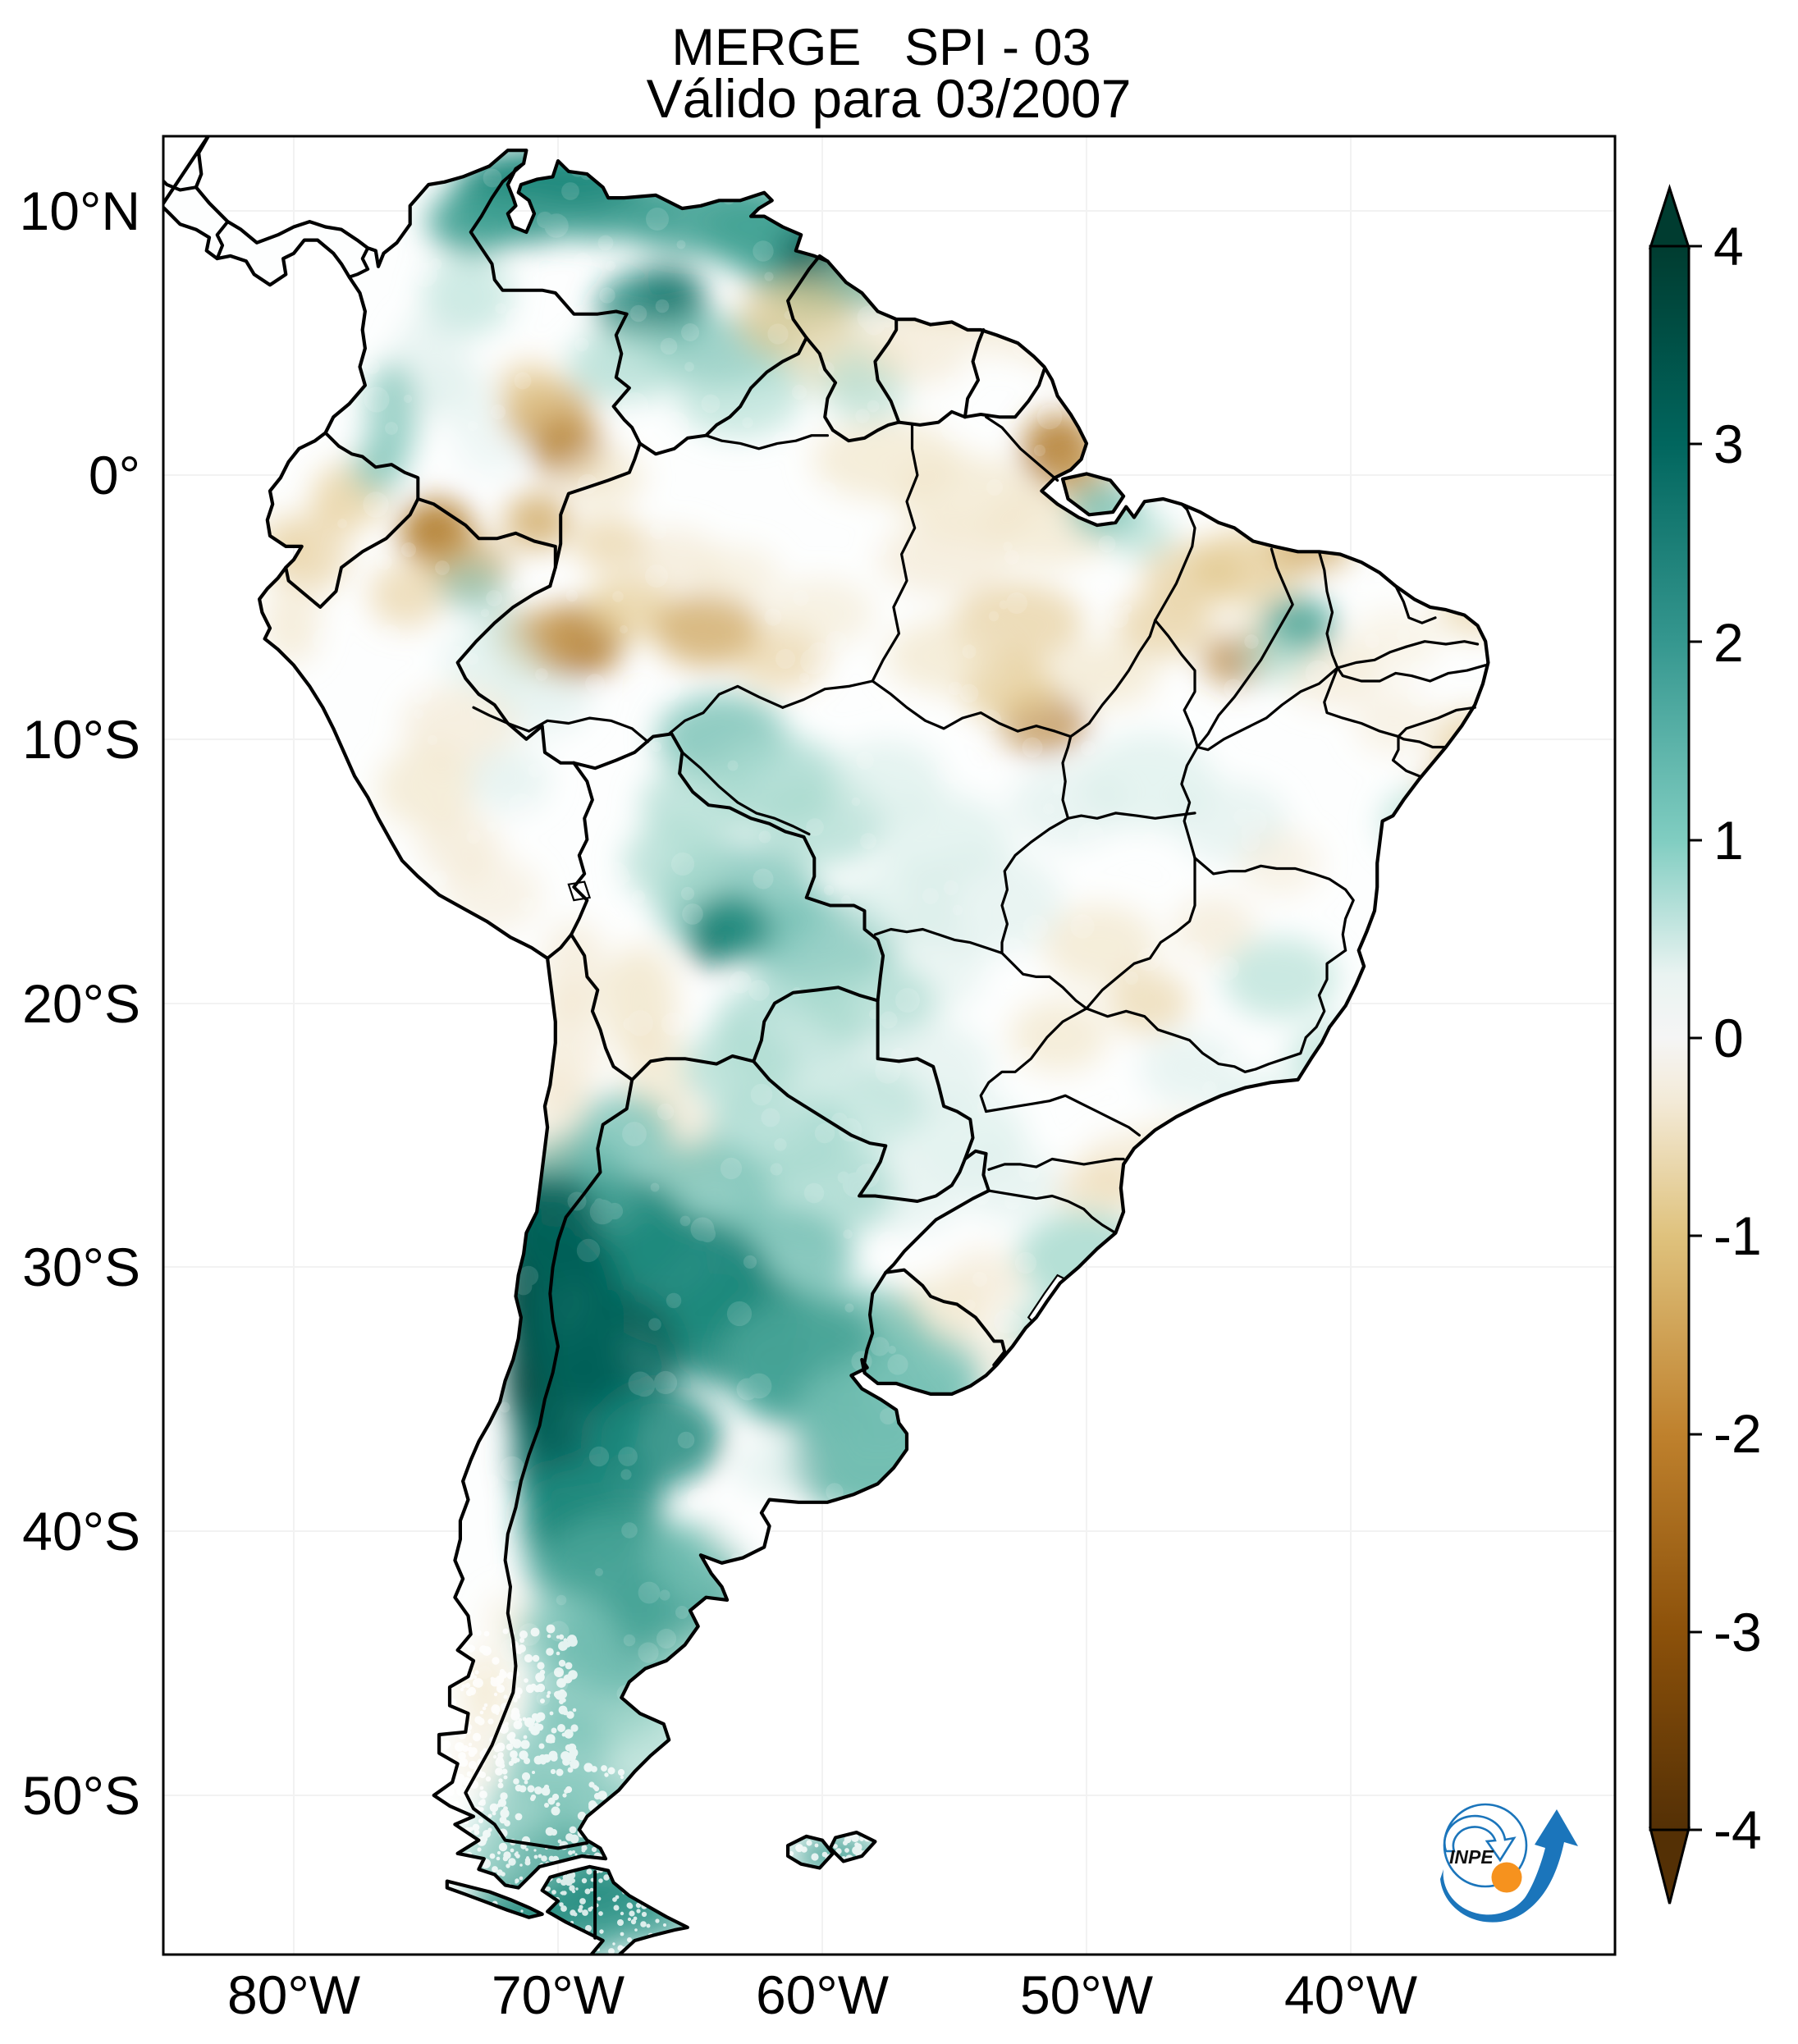 Image resolution: width=1798 pixels, height=2044 pixels. Describe the element at coordinates (1737, 1433) in the screenshot. I see `svg-text: -2` at that location.